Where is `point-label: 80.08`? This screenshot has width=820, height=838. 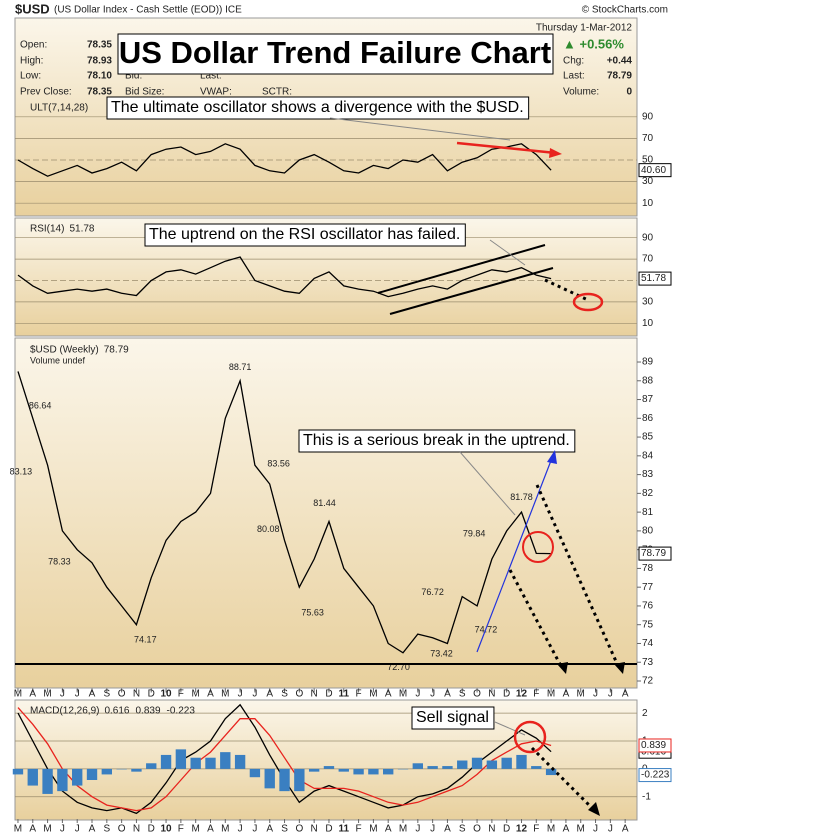
point-label: 80.08 is located at coordinates (268, 529).